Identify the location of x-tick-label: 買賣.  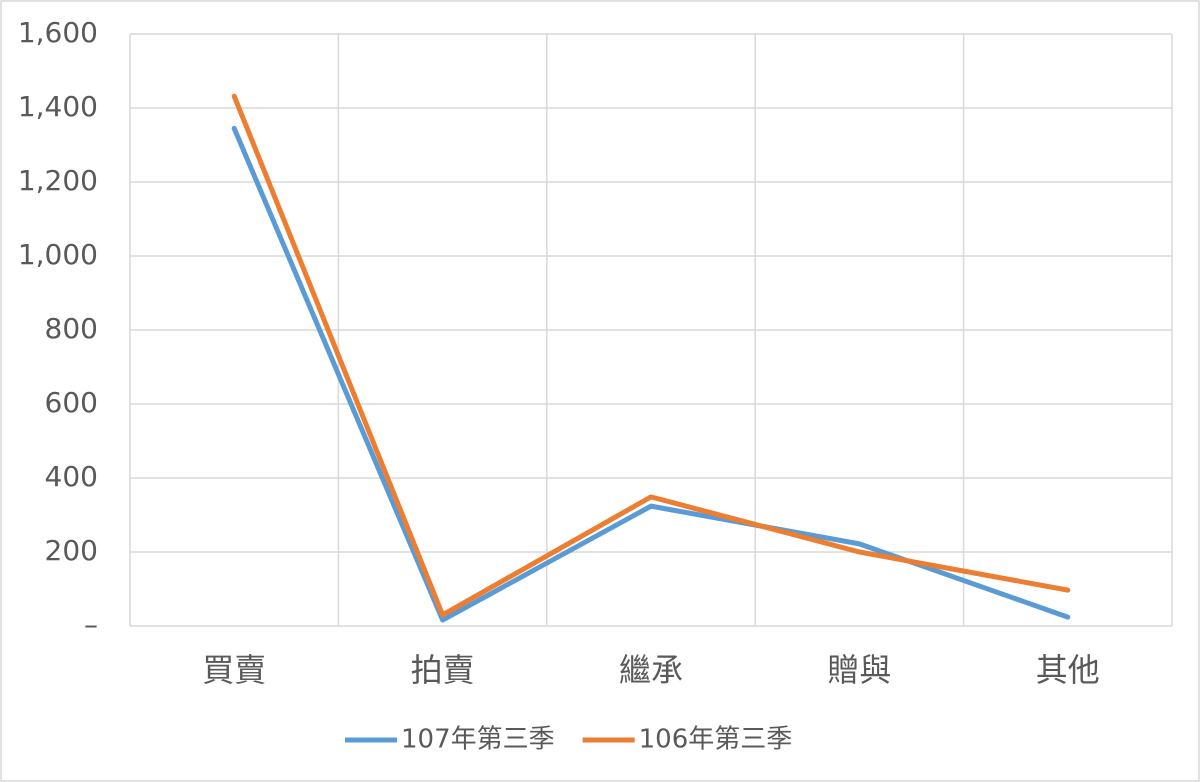
(234, 670).